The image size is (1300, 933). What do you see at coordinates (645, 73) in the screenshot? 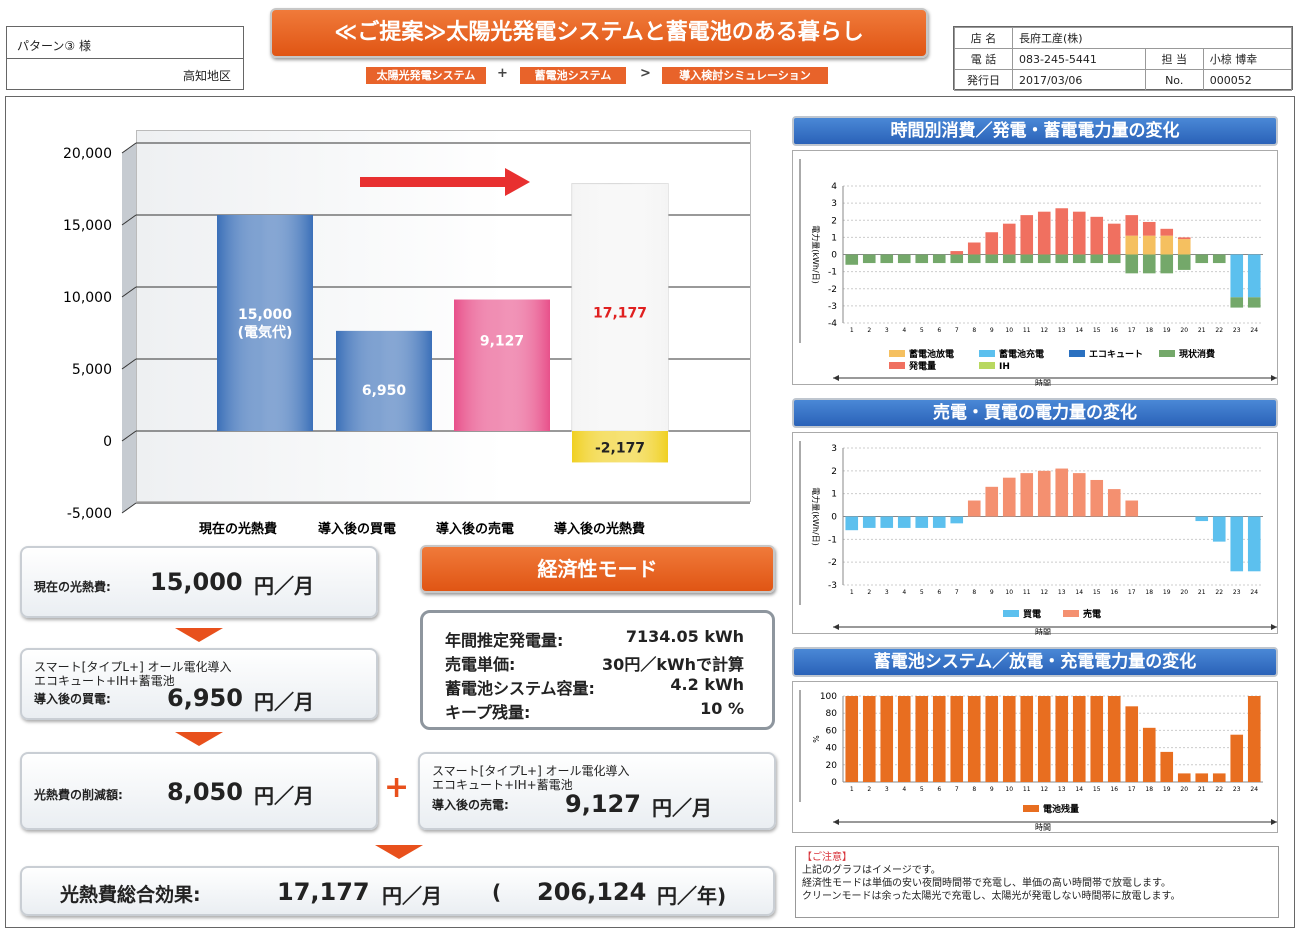
I see `step-op-gt: >` at bounding box center [645, 73].